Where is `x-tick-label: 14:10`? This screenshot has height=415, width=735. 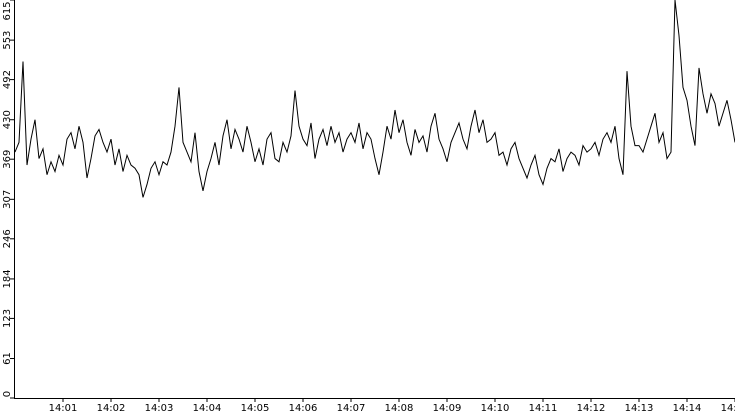 x-tick-label: 14:10 is located at coordinates (495, 408).